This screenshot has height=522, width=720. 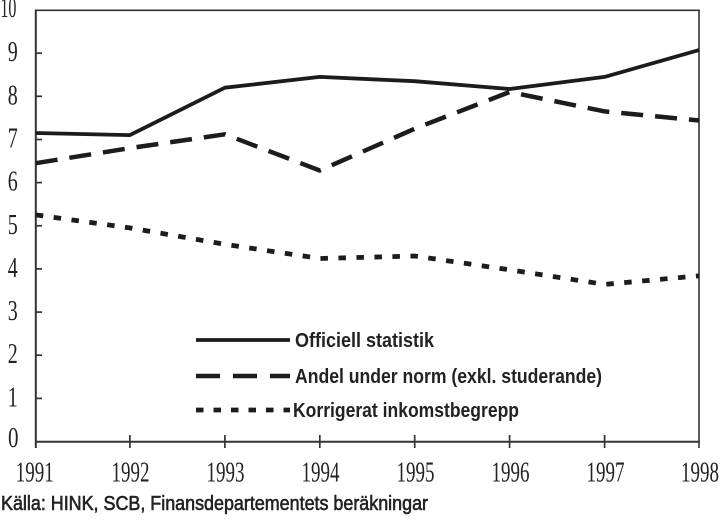 What do you see at coordinates (416, 473) in the screenshot?
I see `svg-text: 1995` at bounding box center [416, 473].